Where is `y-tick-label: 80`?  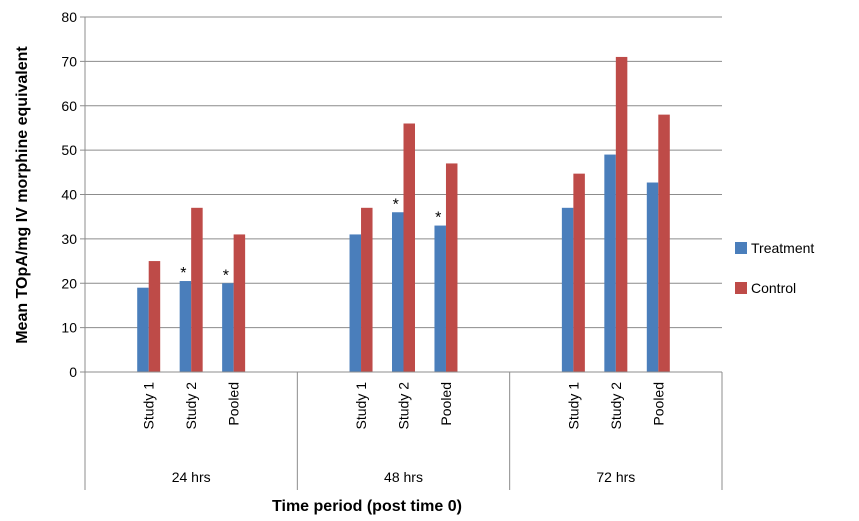 y-tick-label: 80 is located at coordinates (69, 17).